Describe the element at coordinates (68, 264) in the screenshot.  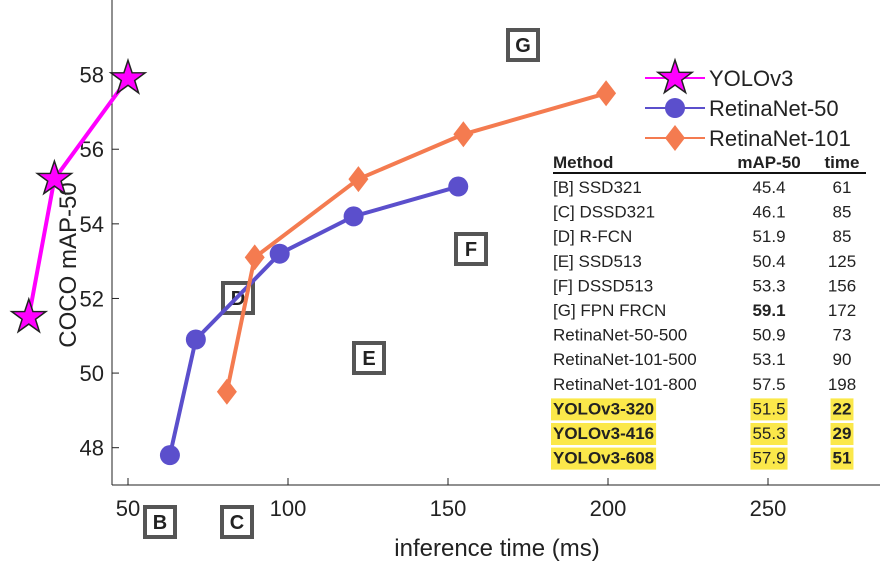
I see `y-axis-label: COCO mAP-50` at that location.